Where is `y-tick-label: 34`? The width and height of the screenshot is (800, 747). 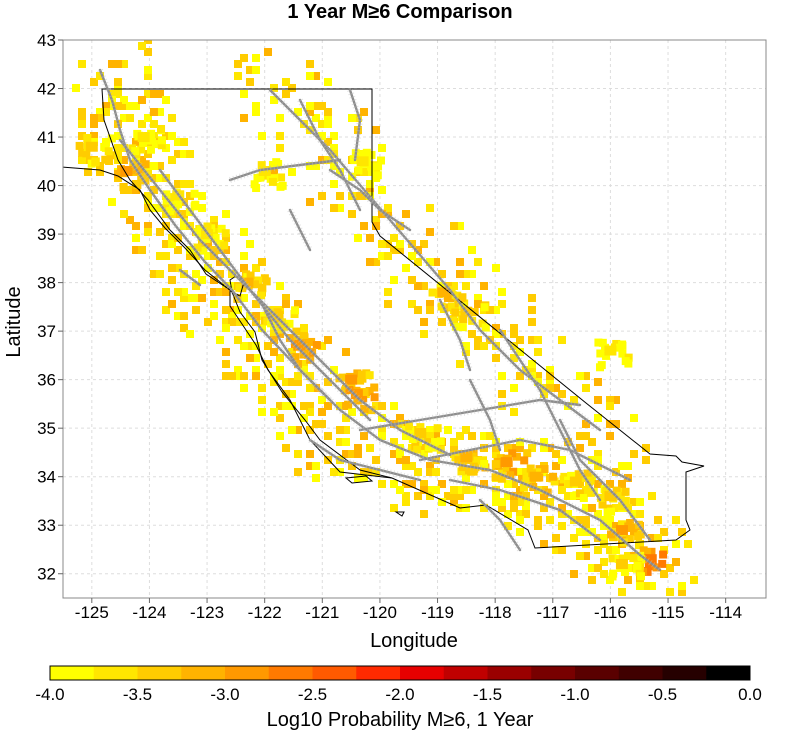
y-tick-label: 34 is located at coordinates (46, 477).